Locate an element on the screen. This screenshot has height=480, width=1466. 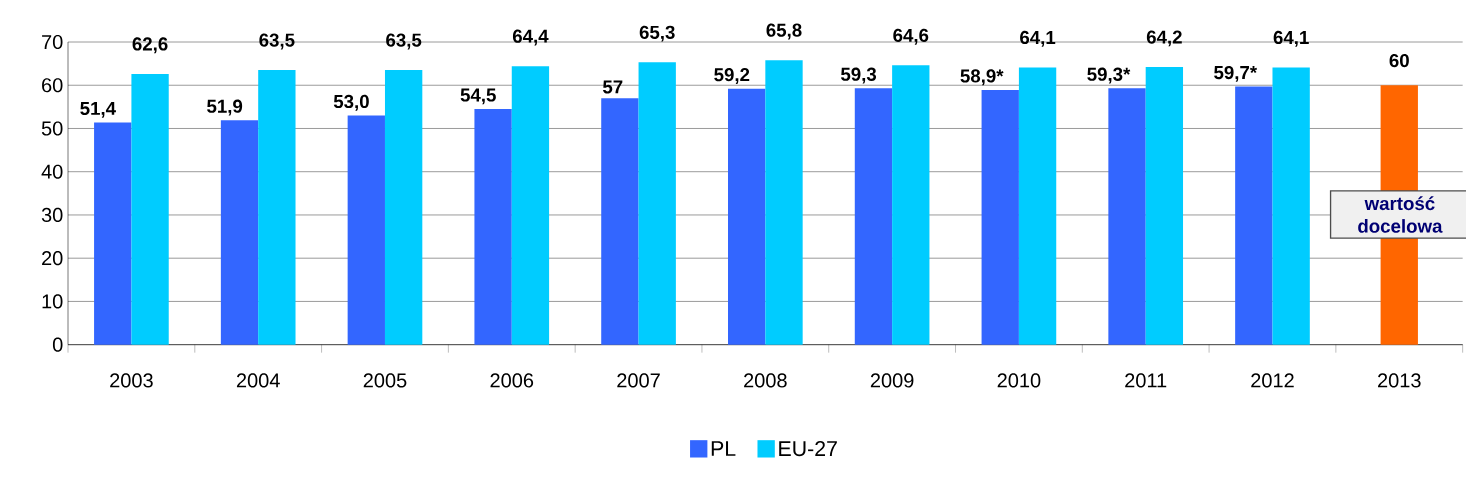
y-tick-label: 20 is located at coordinates (52, 258).